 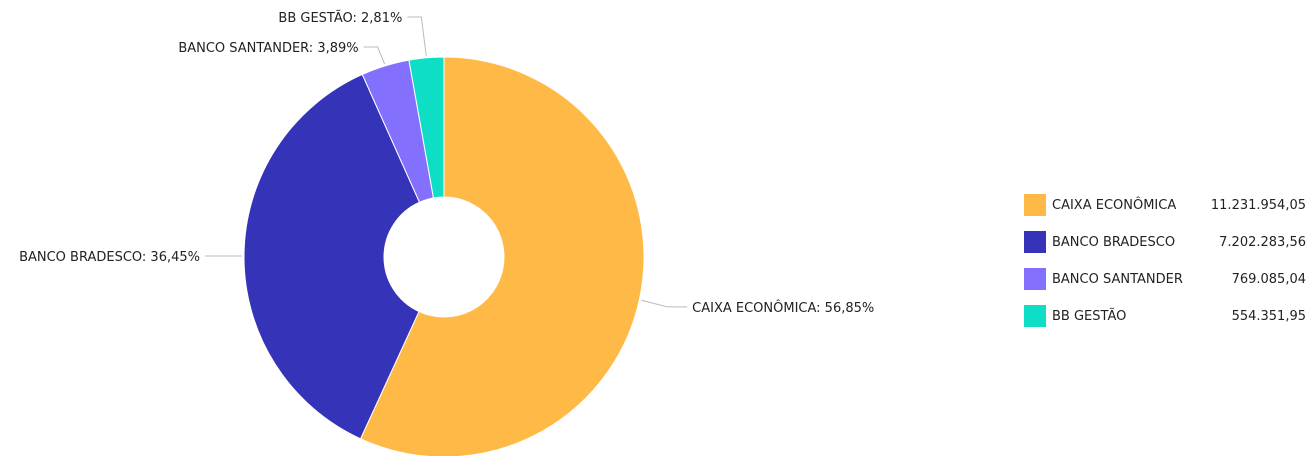 What do you see at coordinates (109, 257) in the screenshot?
I see `slice-data-label: BANCO BRADESCO: 36,45%` at bounding box center [109, 257].